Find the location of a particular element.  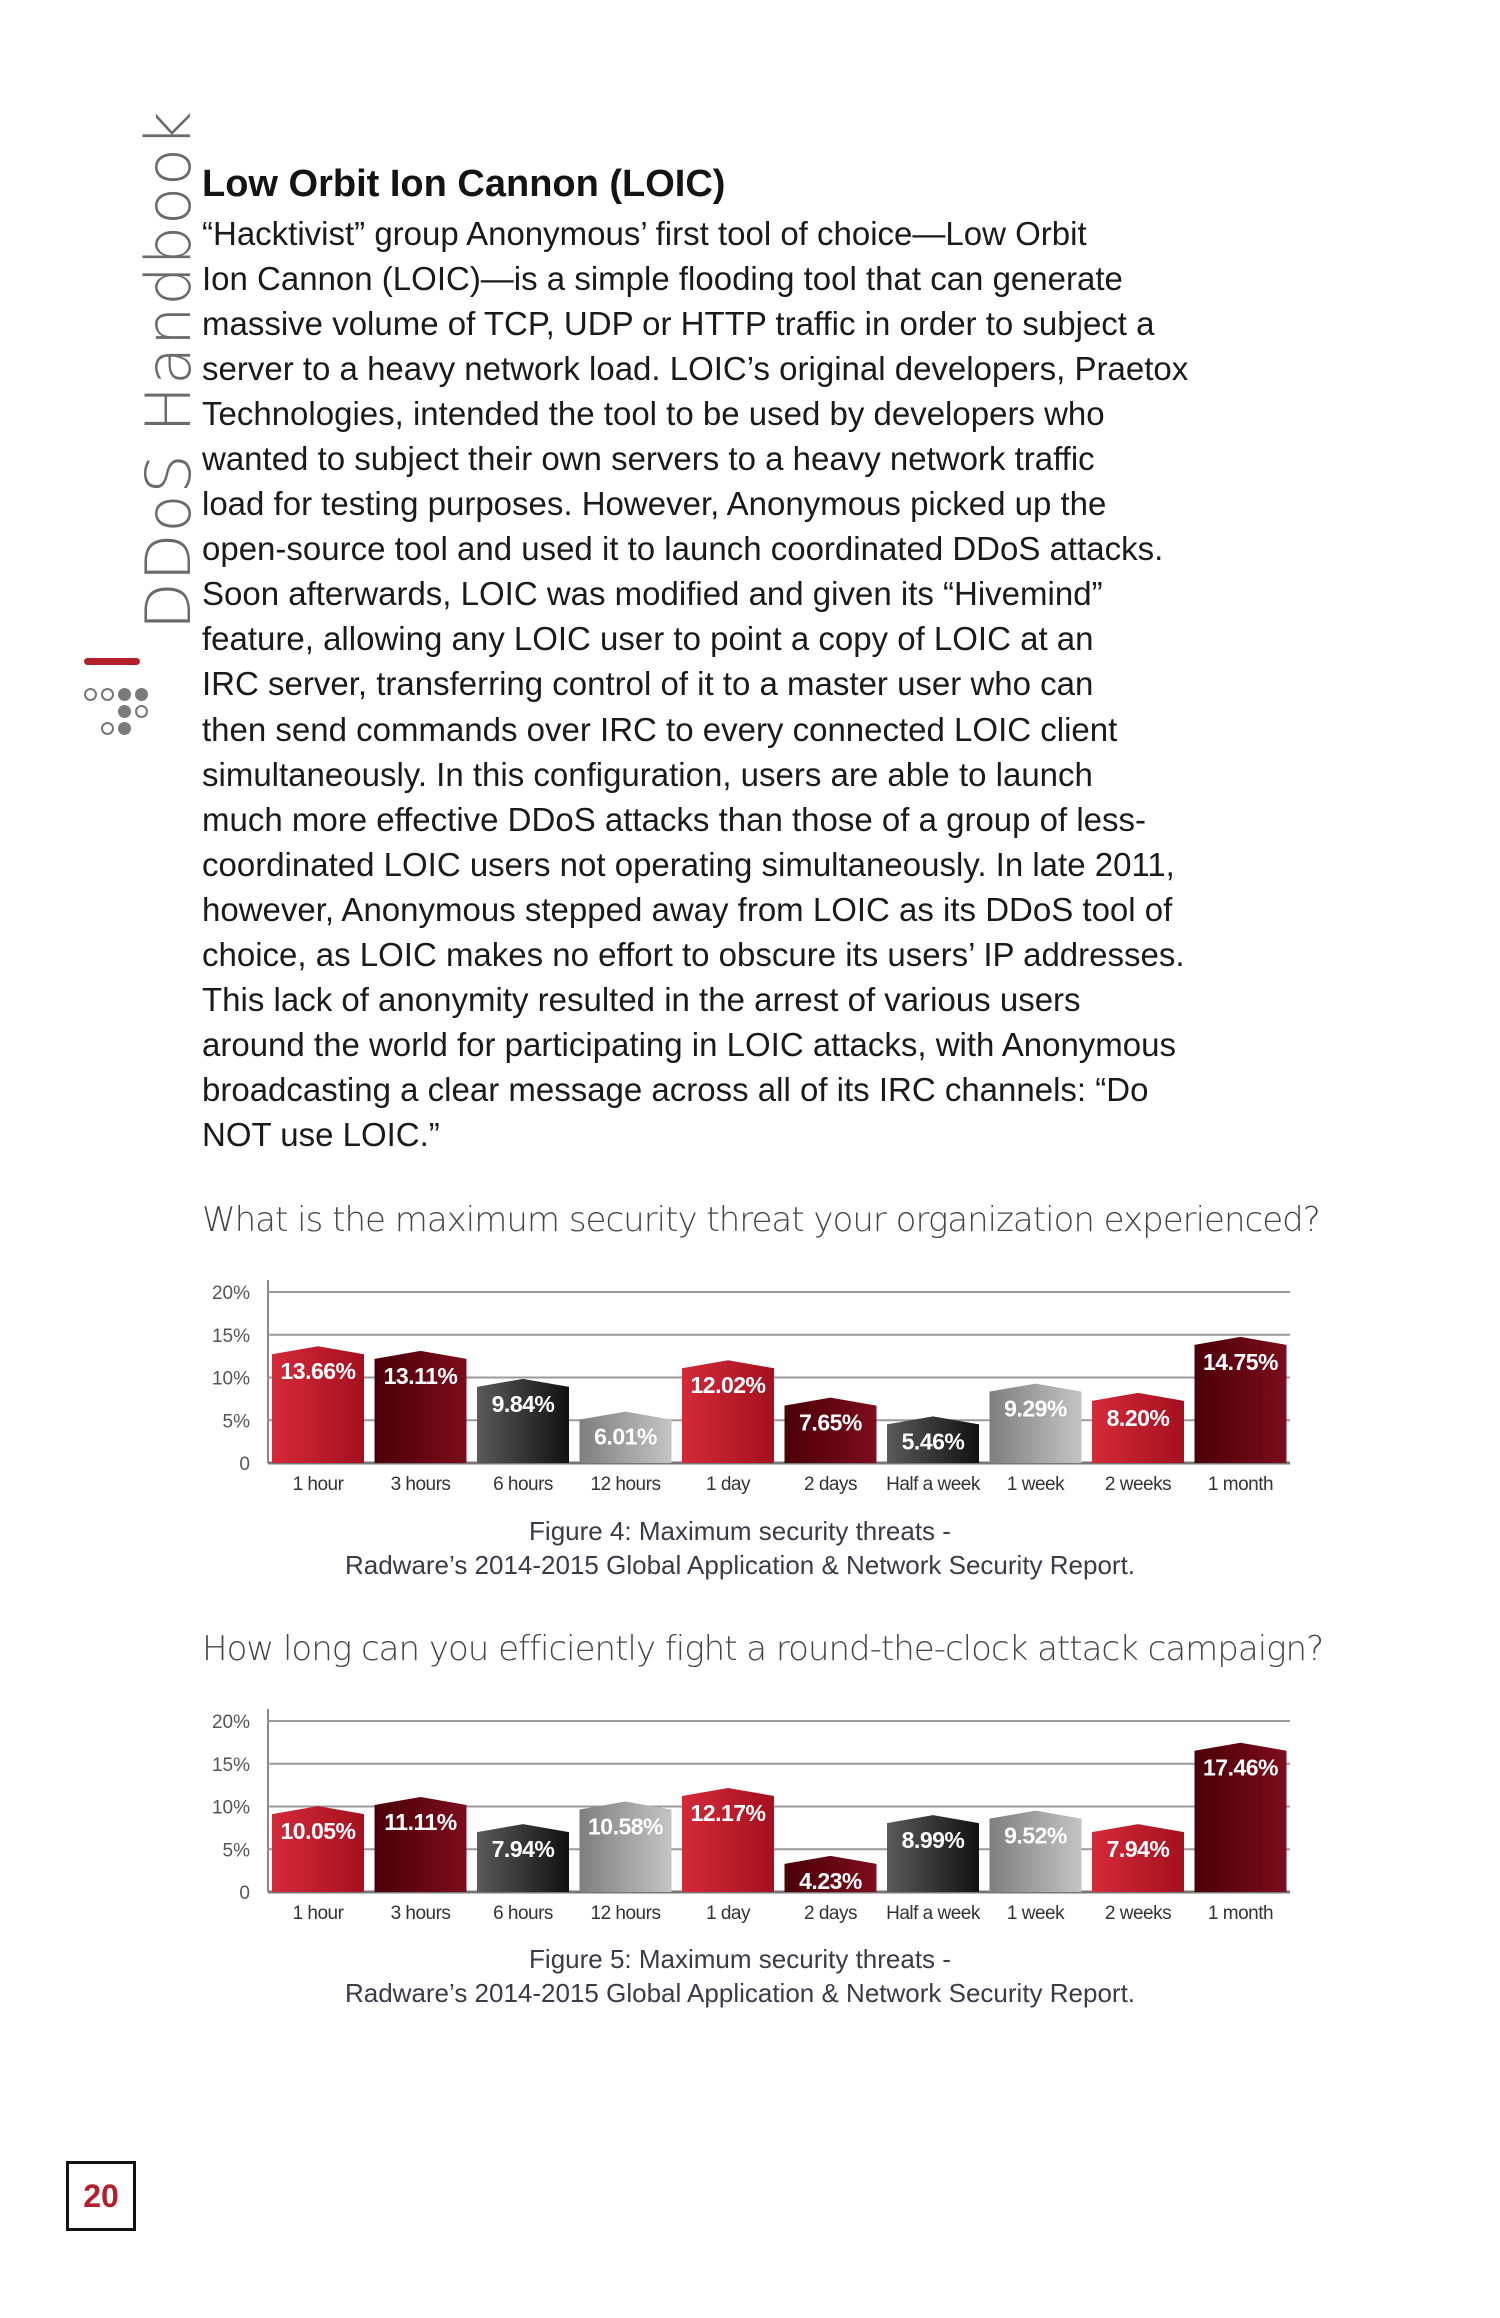

bar-value-label: 14.75% is located at coordinates (1240, 1362).